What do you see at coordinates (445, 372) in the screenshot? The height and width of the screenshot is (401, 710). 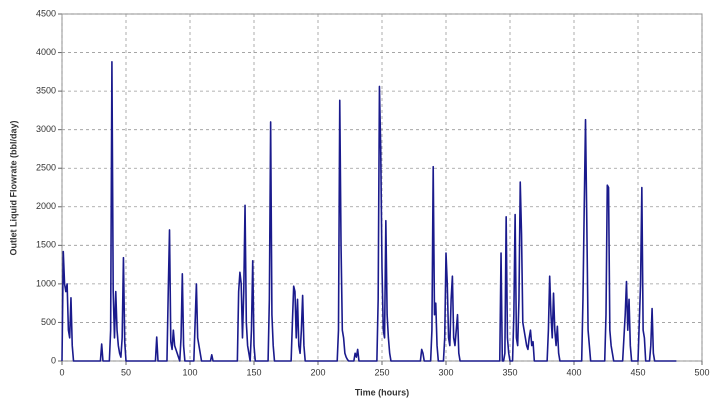 I see `x-tick-label: 300` at bounding box center [445, 372].